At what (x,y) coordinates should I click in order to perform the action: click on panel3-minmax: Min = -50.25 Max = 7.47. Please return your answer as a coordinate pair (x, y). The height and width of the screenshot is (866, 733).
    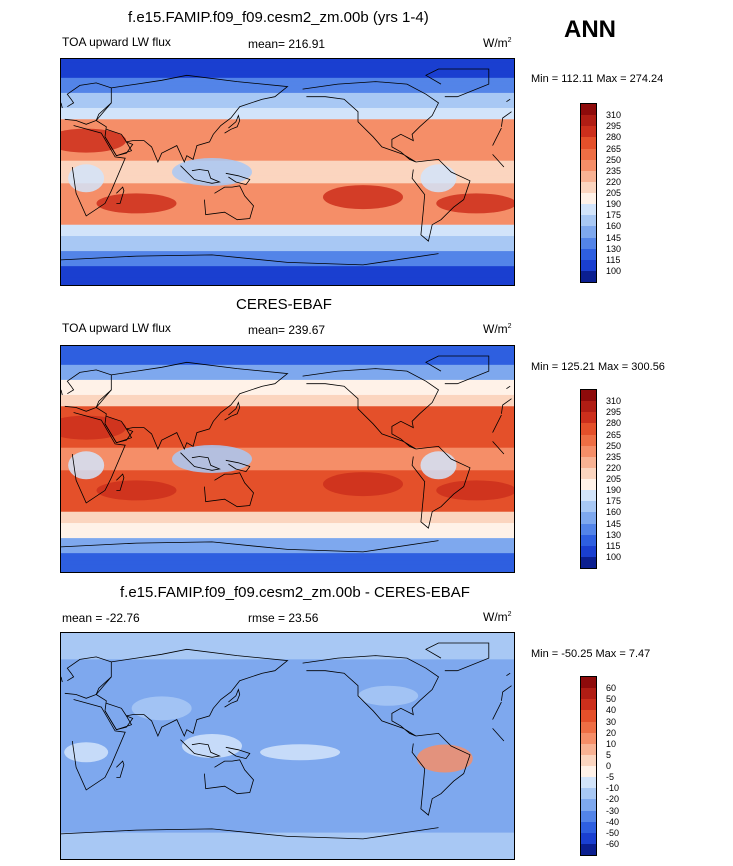
    Looking at the image, I should click on (591, 654).